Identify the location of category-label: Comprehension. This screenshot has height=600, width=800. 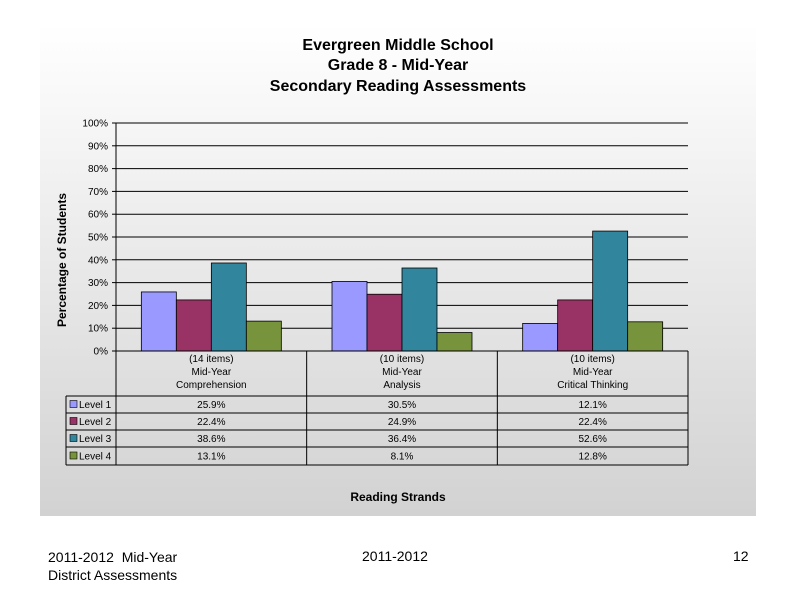
(211, 385).